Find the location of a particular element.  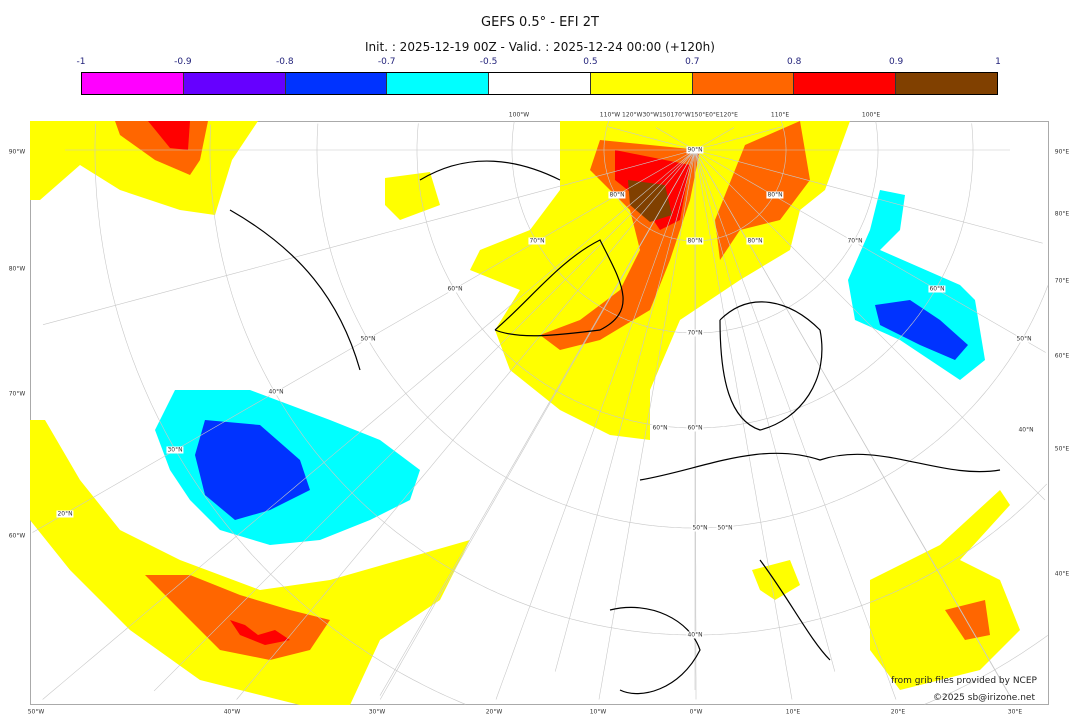

left-axis-label: 60°W is located at coordinates (17, 536).